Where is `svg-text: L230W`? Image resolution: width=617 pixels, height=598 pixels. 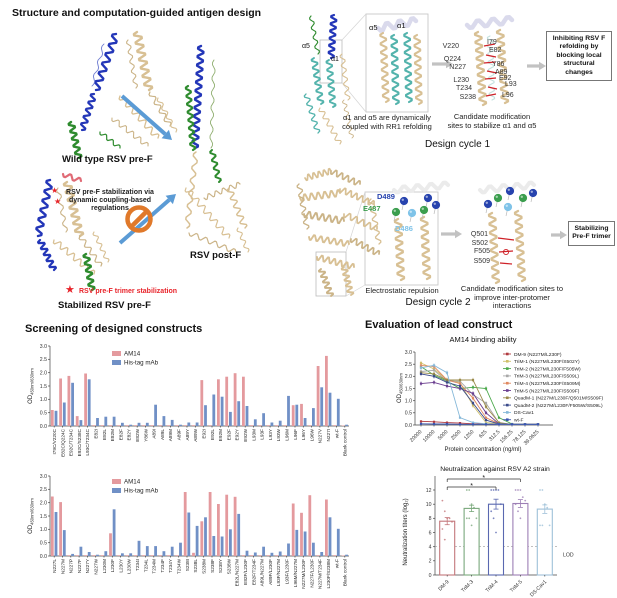
svg-text: L230W is located at coordinates (129, 565).